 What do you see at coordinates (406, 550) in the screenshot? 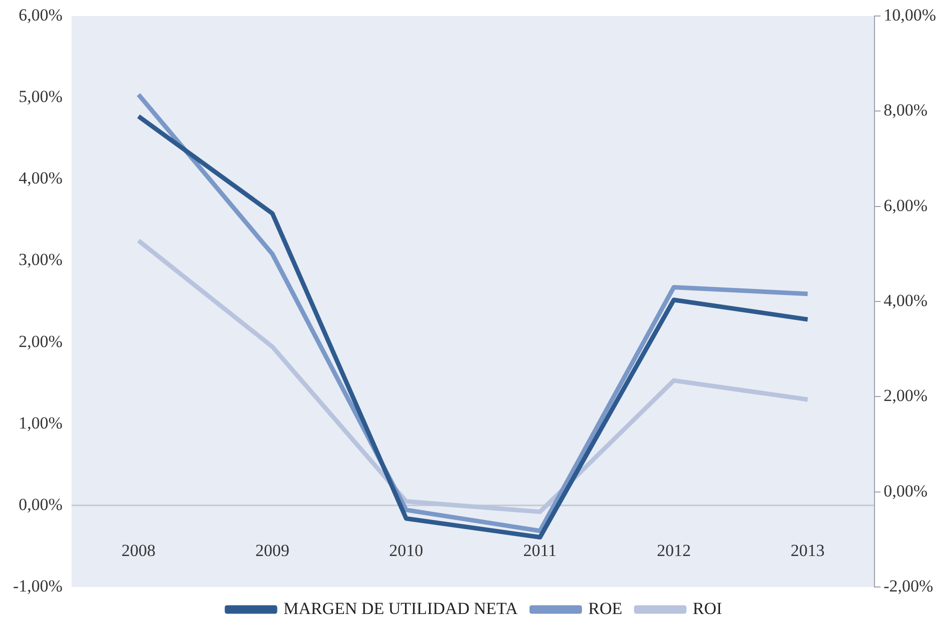
I see `x-tick-label: 2010` at bounding box center [406, 550].